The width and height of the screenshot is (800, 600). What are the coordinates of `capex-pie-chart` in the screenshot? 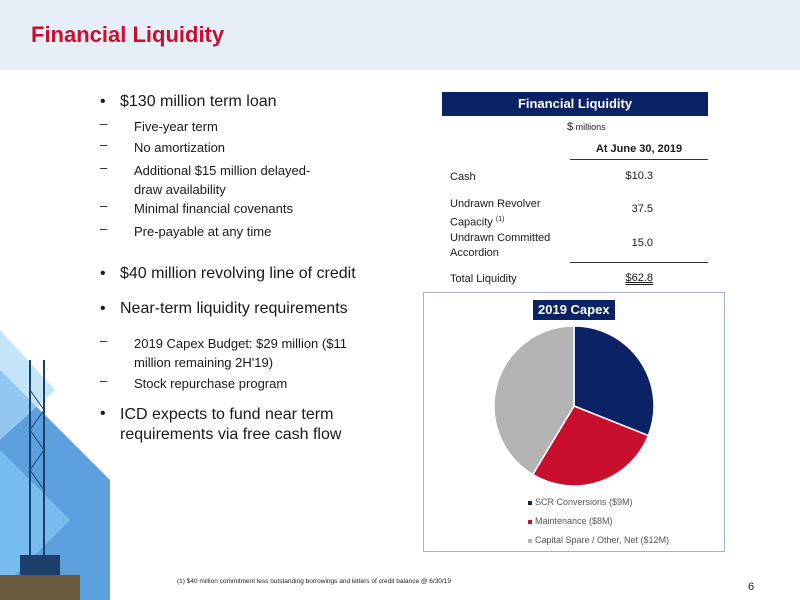 It's located at (574, 406).